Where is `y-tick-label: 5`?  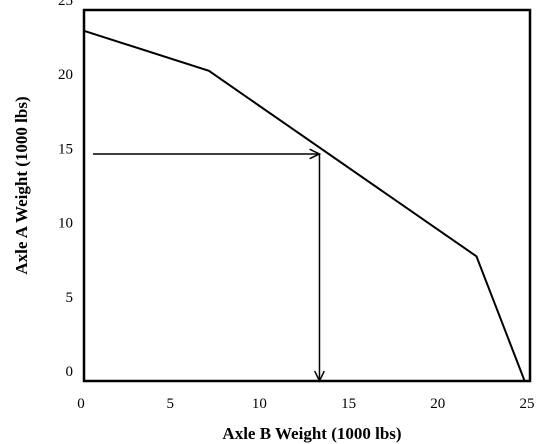 y-tick-label: 5 is located at coordinates (70, 298).